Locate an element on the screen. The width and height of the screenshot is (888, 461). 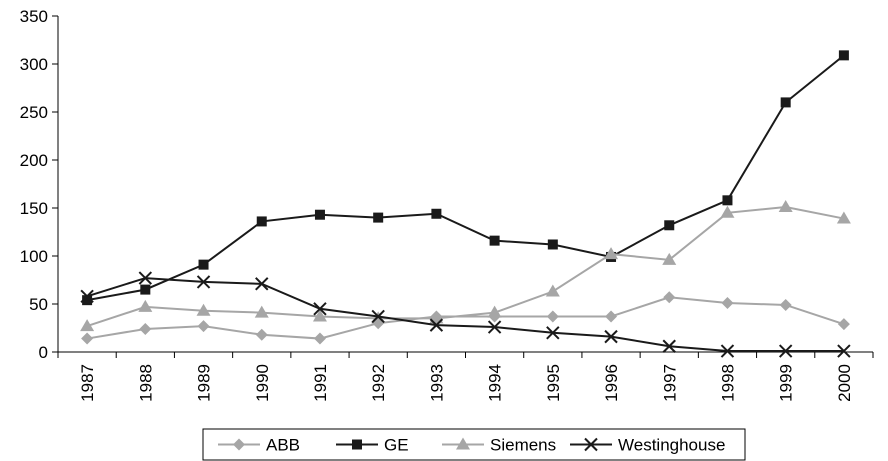
y-tick-label: 150 is located at coordinates (34, 208).